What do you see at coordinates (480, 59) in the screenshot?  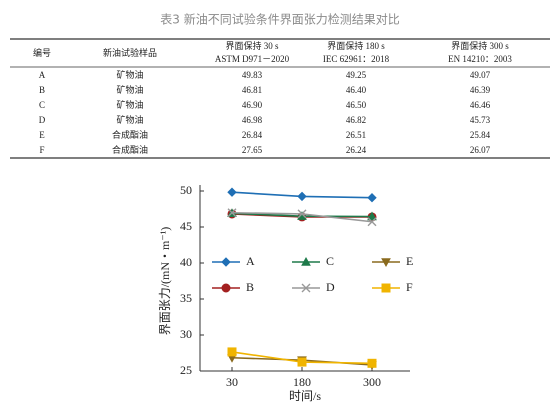 I see `column-standard: EN 14210：2003` at bounding box center [480, 59].